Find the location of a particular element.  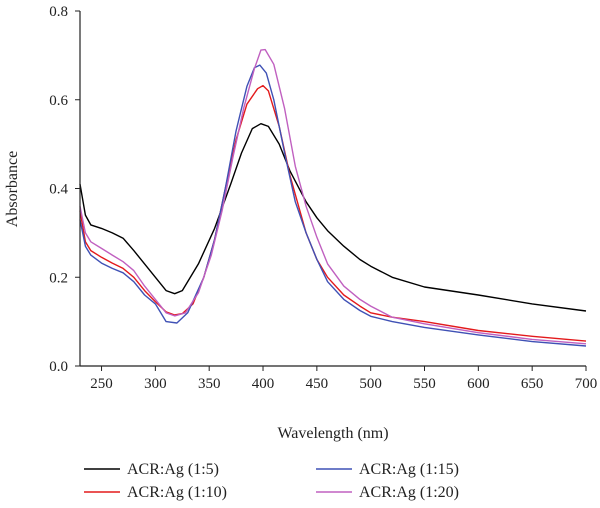

x-tick-label: 400 is located at coordinates (263, 384).